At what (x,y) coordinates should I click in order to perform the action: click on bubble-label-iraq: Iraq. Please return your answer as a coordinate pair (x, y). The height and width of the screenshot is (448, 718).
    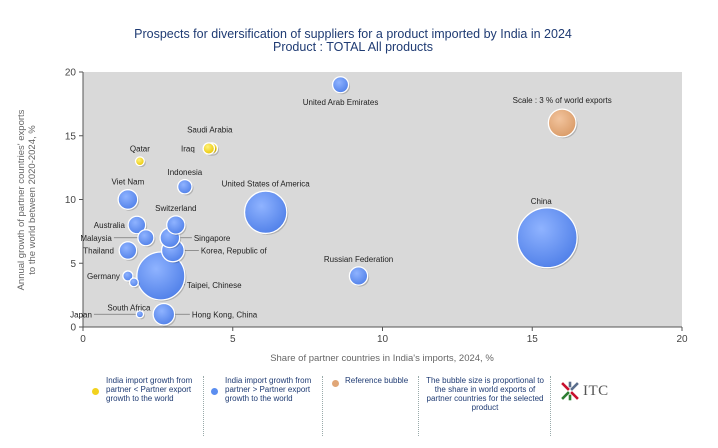
    Looking at the image, I should click on (188, 149).